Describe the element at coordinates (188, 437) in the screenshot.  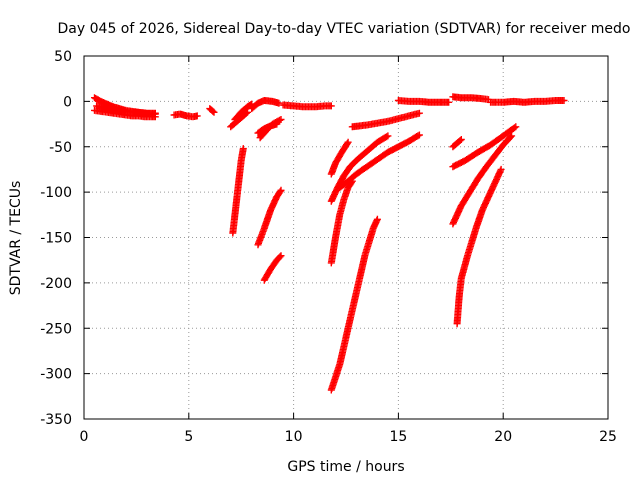
I see `x-tick-label: 5` at that location.